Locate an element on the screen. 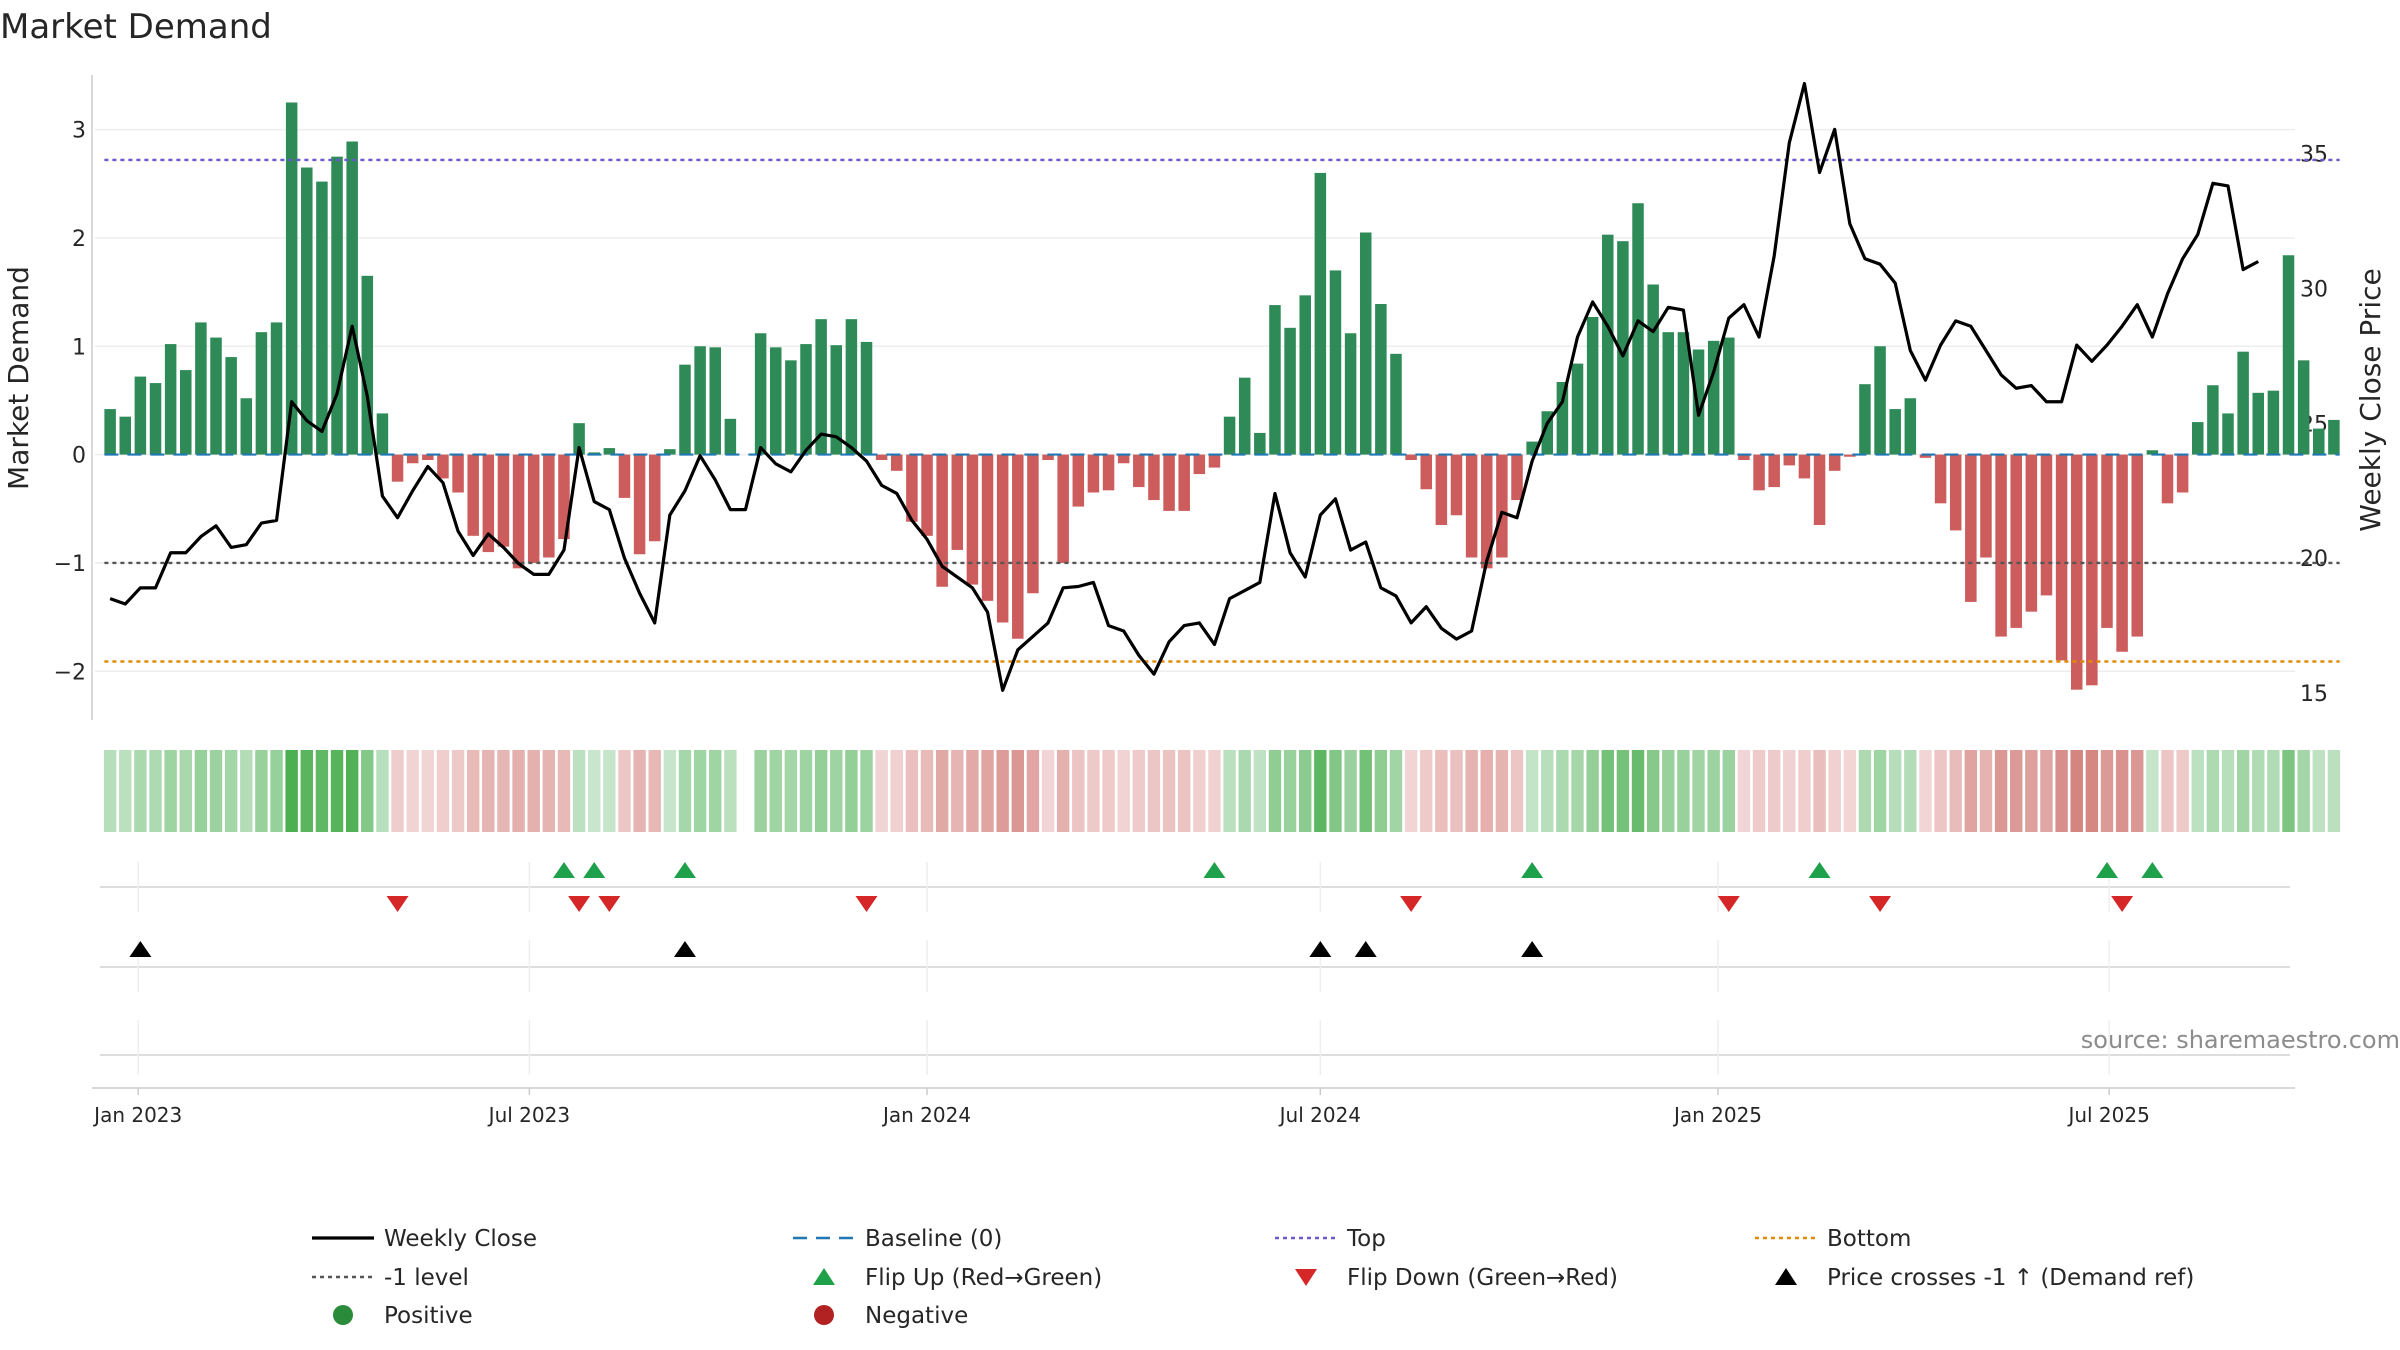 This screenshot has width=2400, height=1350. legend-label: -1 level is located at coordinates (426, 1278).